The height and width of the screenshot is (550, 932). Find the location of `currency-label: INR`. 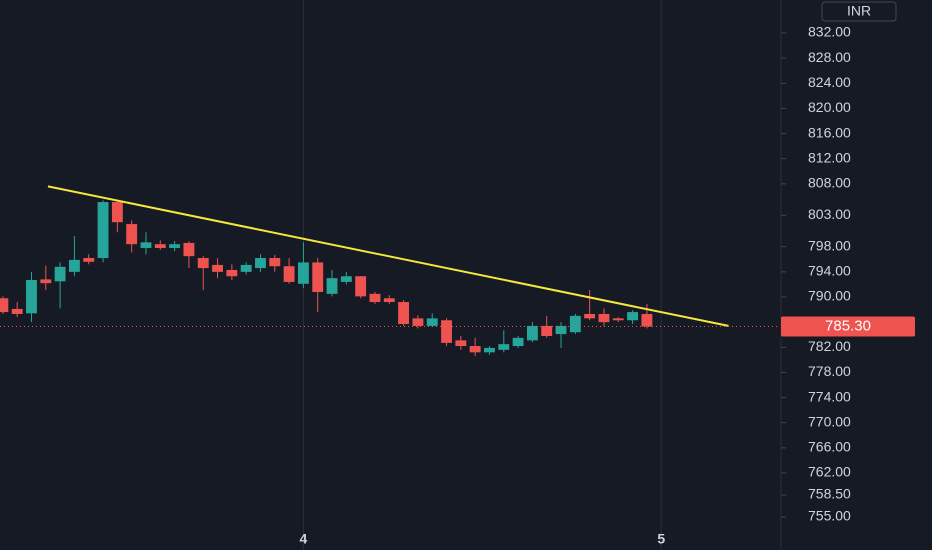

currency-label: INR is located at coordinates (859, 11).